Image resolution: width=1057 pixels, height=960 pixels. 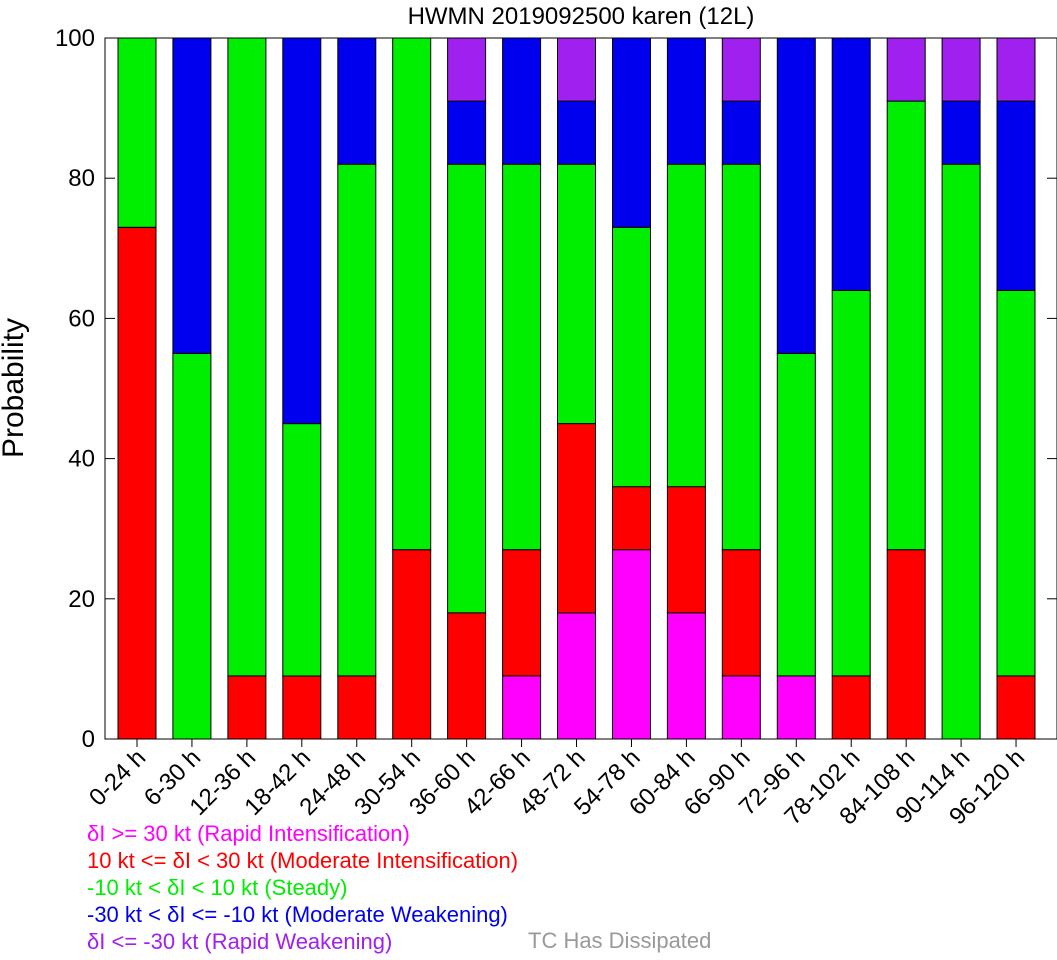 What do you see at coordinates (15, 388) in the screenshot?
I see `y-axis-label: Probability` at bounding box center [15, 388].